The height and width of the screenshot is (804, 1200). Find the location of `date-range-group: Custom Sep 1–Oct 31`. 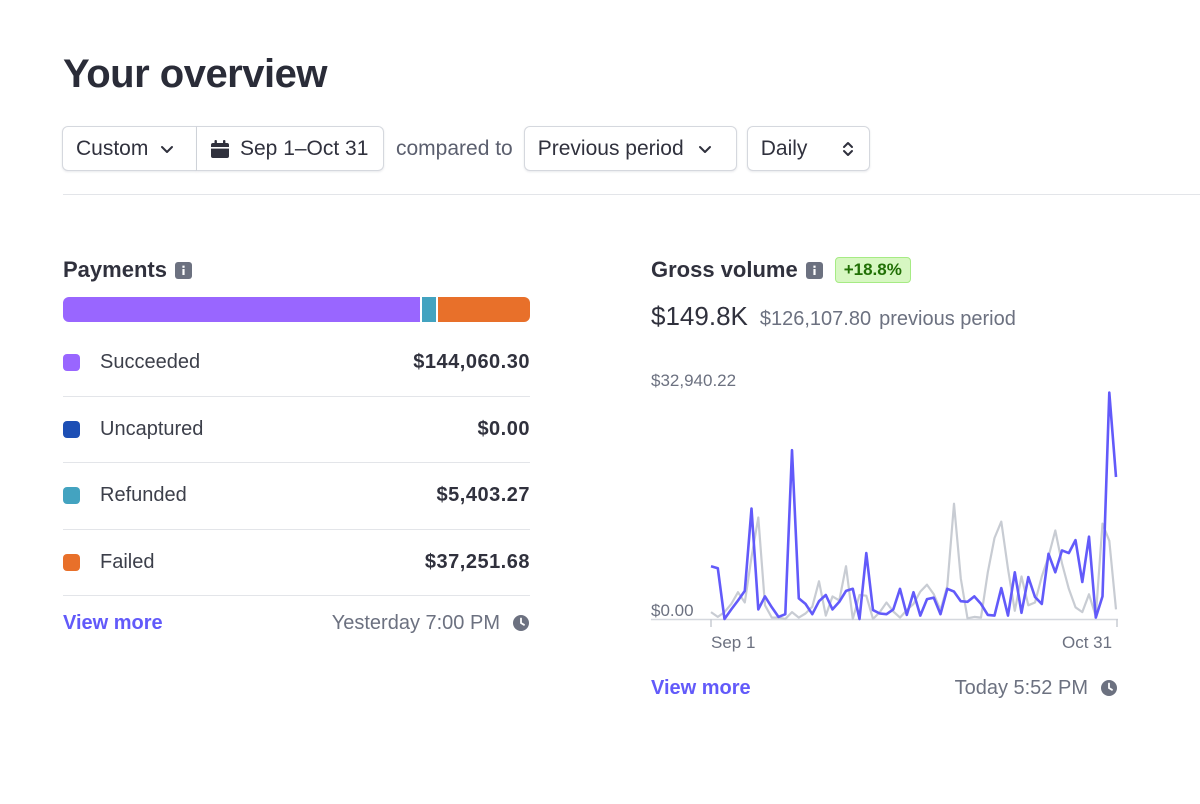

date-range-group: Custom Sep 1–Oct 31 is located at coordinates (223, 148).